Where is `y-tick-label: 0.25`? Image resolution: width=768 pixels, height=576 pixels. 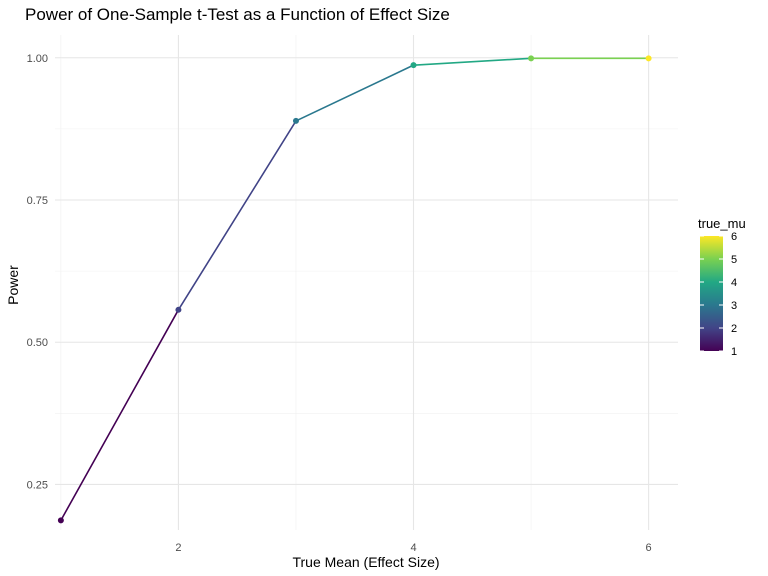 y-tick-label: 0.25 is located at coordinates (37, 485).